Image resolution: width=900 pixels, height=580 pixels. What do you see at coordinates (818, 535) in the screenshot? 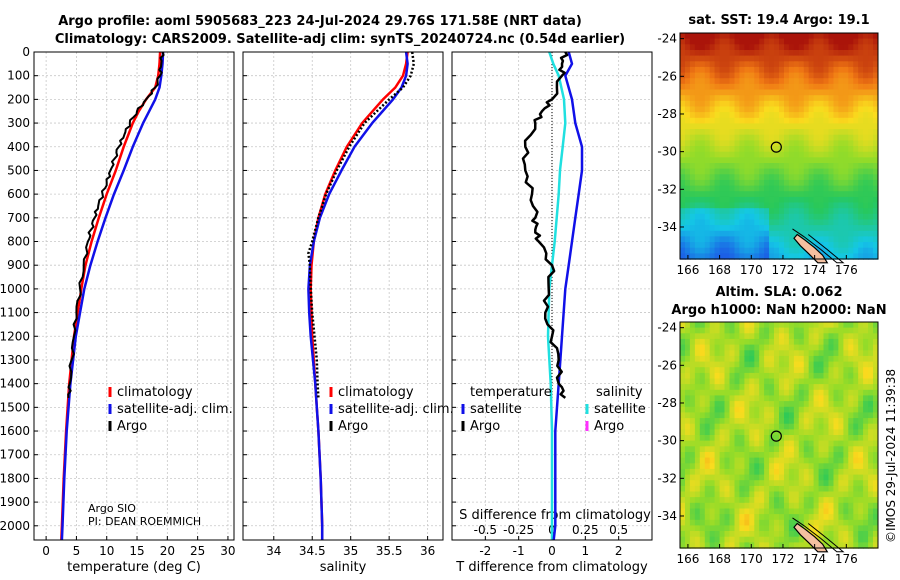
I see `shelf-contour` at bounding box center [818, 535].